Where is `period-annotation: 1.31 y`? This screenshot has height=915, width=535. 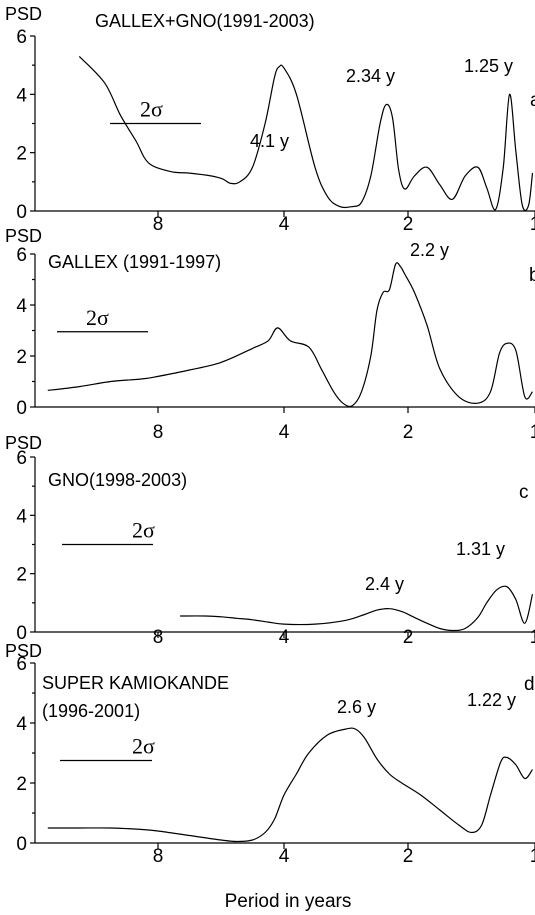 period-annotation: 1.31 y is located at coordinates (480, 549).